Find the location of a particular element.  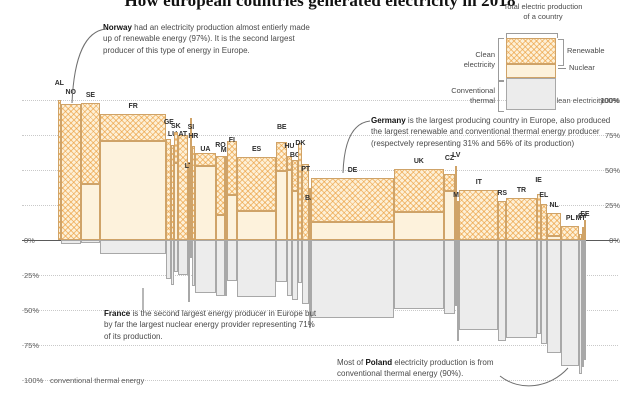

annotation-germany-country: Germany is located at coordinates (388, 120).